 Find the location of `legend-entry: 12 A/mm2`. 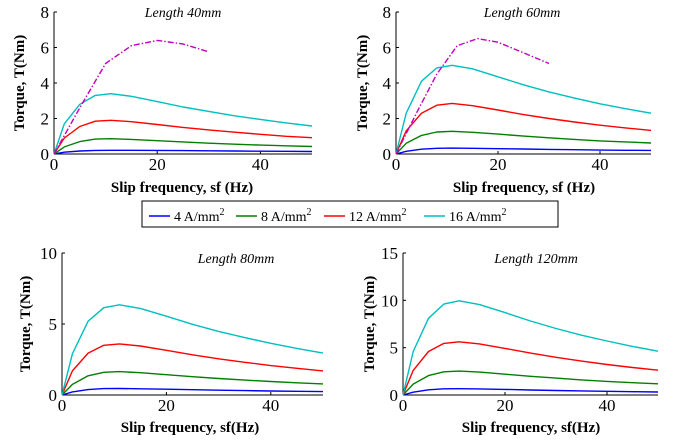

legend-entry: 12 A/mm2 is located at coordinates (365, 216).